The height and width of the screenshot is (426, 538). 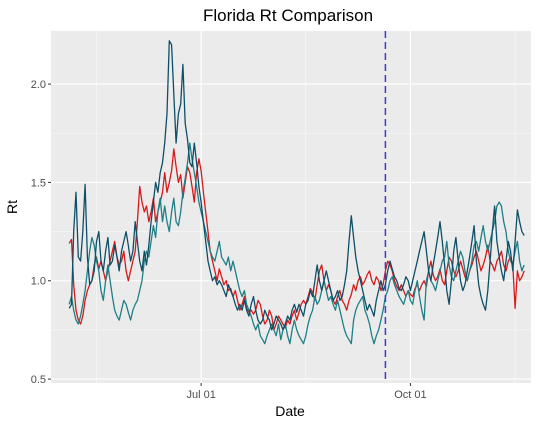 What do you see at coordinates (38, 380) in the screenshot?
I see `y-tick-label: 0.5` at bounding box center [38, 380].